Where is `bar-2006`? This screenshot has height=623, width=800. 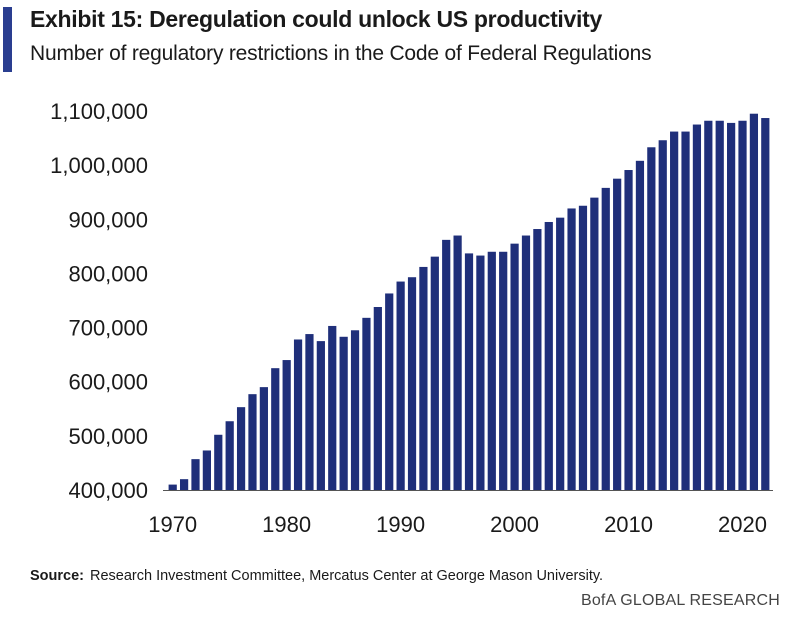
bar-2006 is located at coordinates (583, 347).